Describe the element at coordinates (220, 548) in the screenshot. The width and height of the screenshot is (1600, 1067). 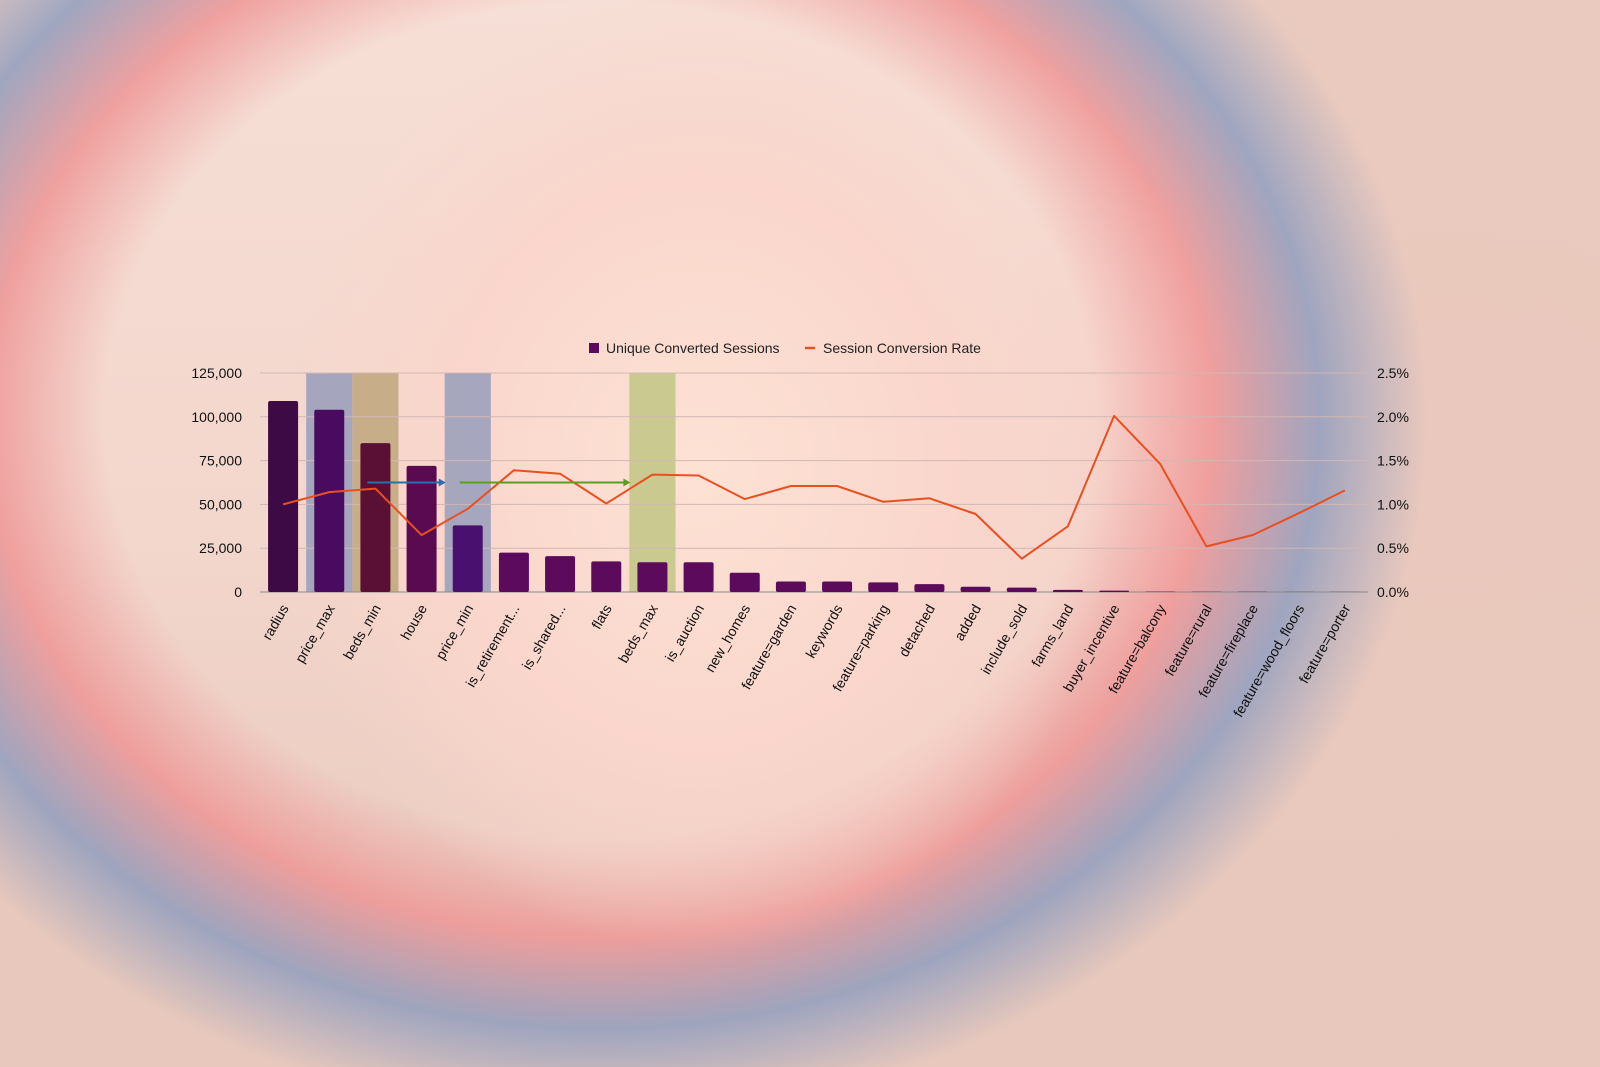
I see `left-tick-label: 25,000` at that location.